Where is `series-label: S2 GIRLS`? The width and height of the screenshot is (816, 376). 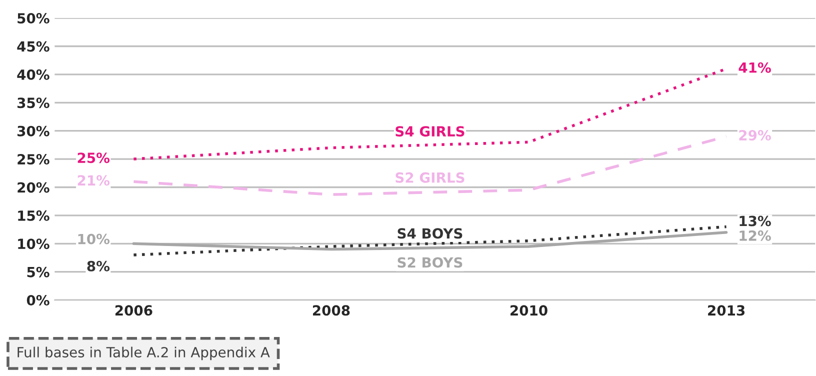
series-label: S2 GIRLS is located at coordinates (430, 177).